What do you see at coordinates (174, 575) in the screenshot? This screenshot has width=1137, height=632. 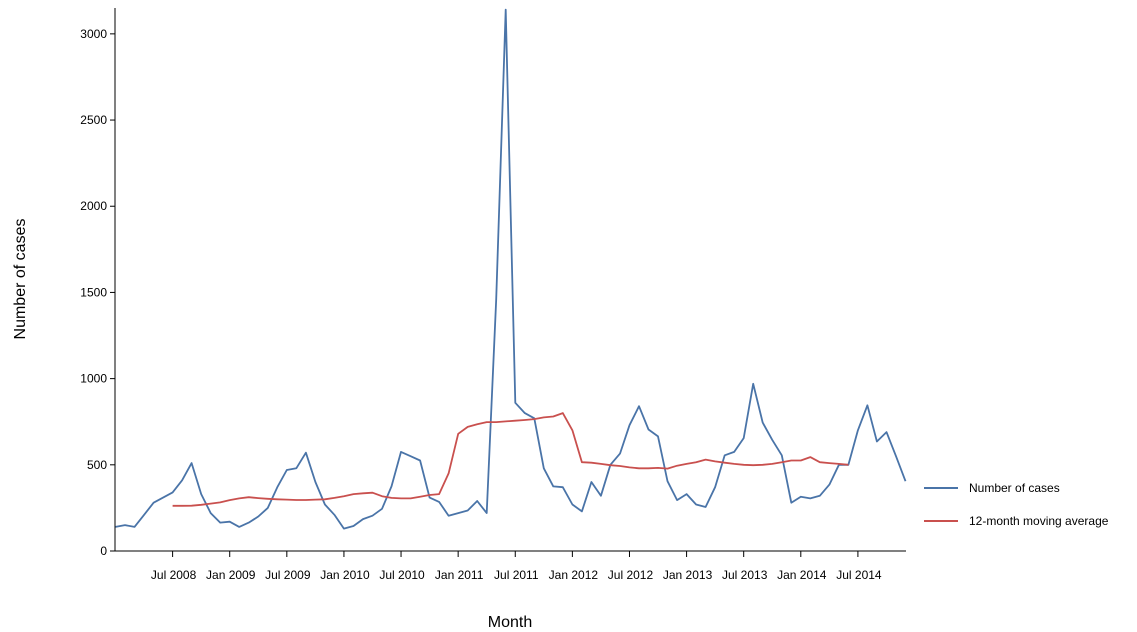 I see `x-tick-label: Jul 2008` at bounding box center [174, 575].